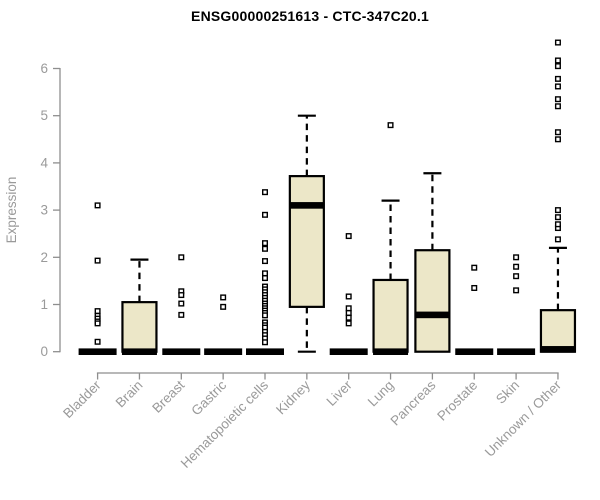 The image size is (600, 500). What do you see at coordinates (474, 309) in the screenshot?
I see `boxplot-prostate` at bounding box center [474, 309].